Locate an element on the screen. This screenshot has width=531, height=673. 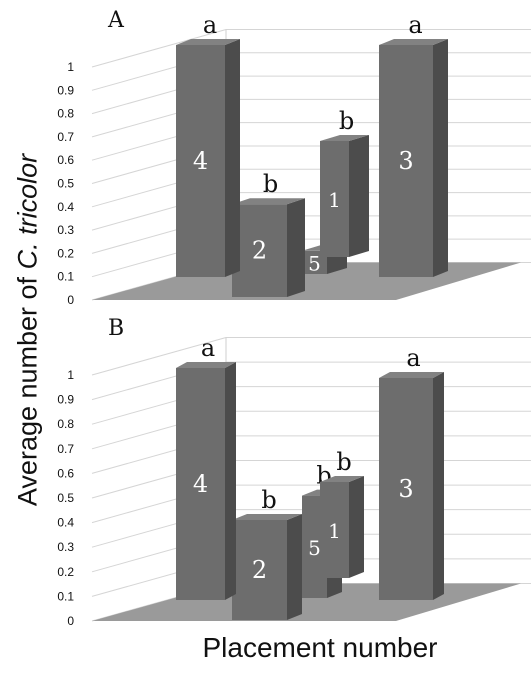
panel-label: B is located at coordinates (116, 328).